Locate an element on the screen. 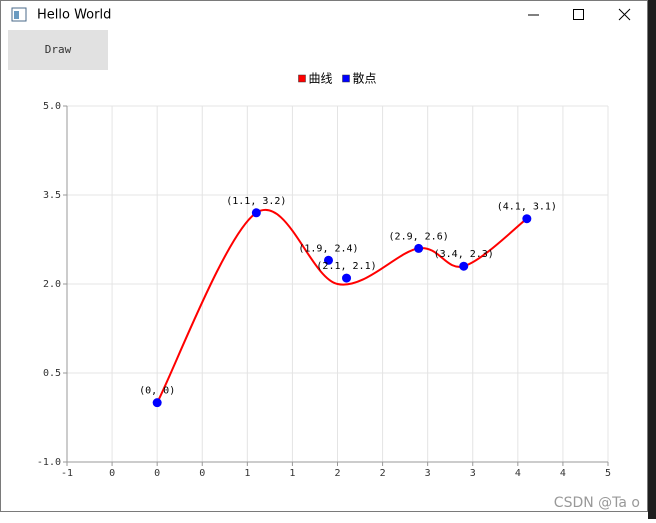  x-tick-label: -1 is located at coordinates (67, 473).